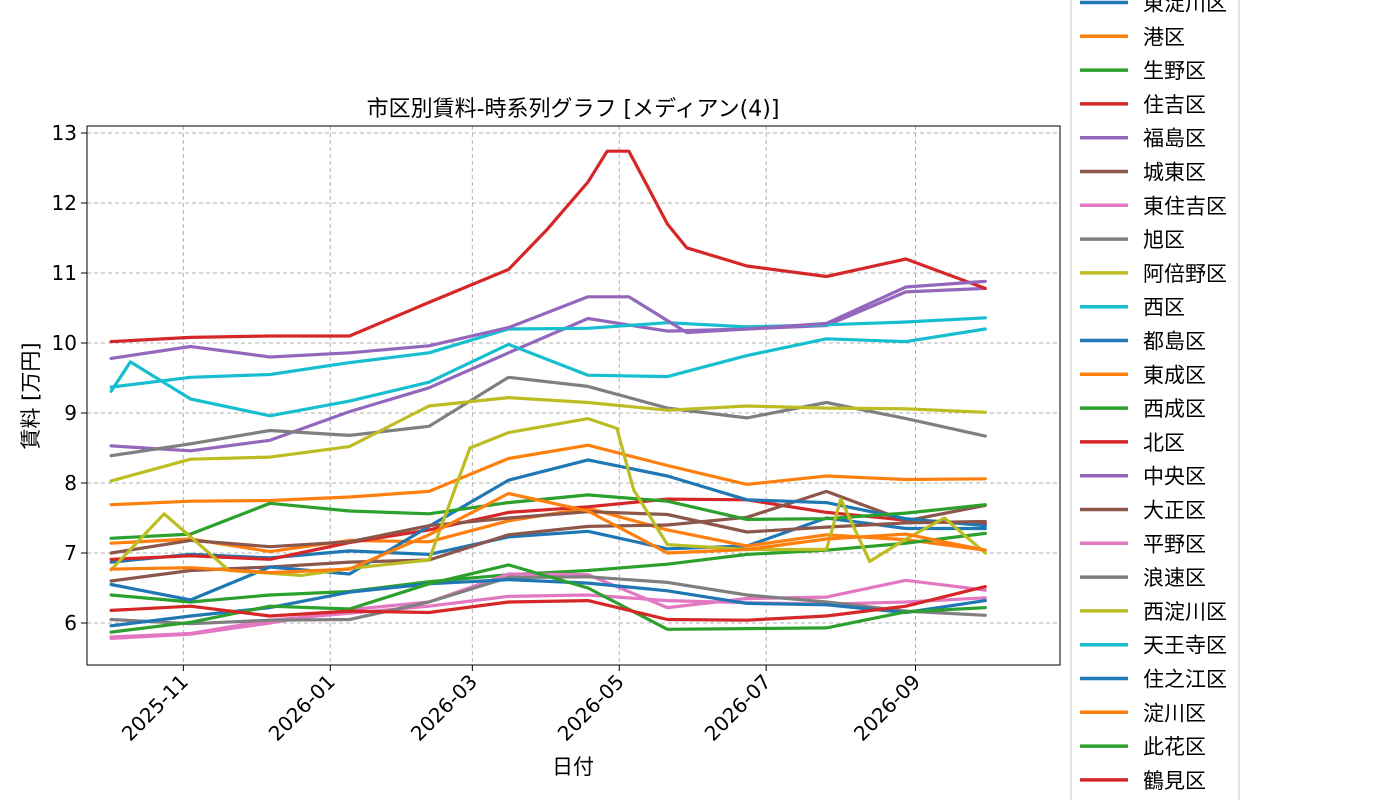 Image resolution: width=1400 pixels, height=800 pixels. I want to click on legend-label: 住之江区, so click(1185, 680).